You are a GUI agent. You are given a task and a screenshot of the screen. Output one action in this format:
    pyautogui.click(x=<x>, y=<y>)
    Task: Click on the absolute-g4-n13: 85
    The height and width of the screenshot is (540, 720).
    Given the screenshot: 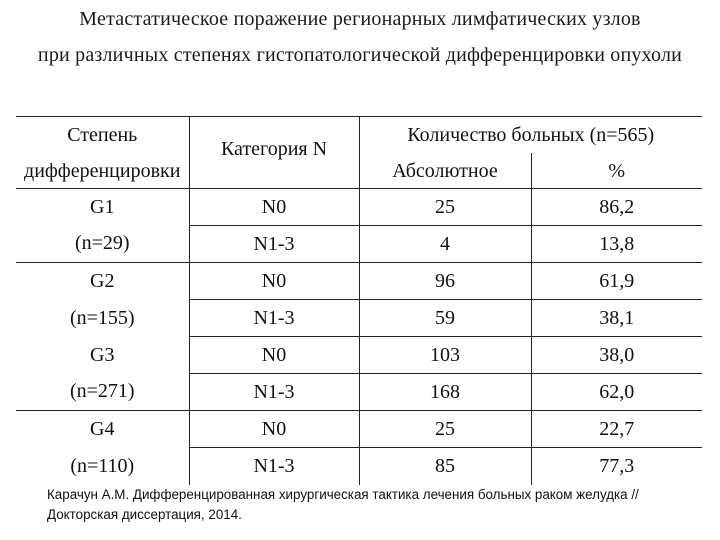 What is the action you would take?
    pyautogui.click(x=445, y=466)
    